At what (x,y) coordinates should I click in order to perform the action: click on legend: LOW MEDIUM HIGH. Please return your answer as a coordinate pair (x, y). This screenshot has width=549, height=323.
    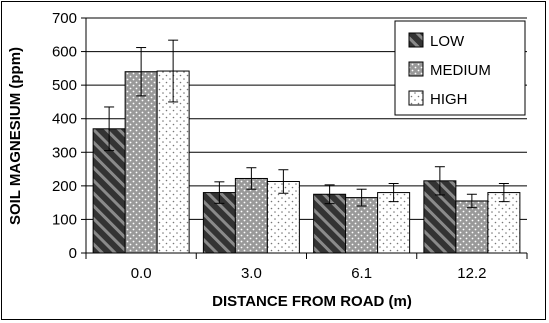
    Looking at the image, I should click on (460, 68).